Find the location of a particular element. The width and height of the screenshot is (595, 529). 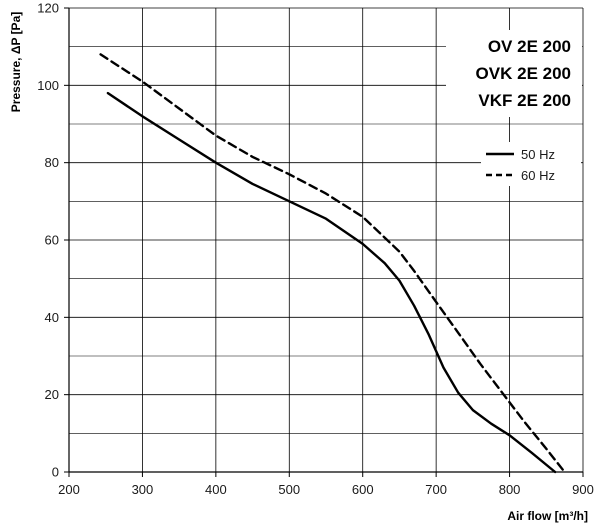

y-tick-label: 120 is located at coordinates (48, 8).